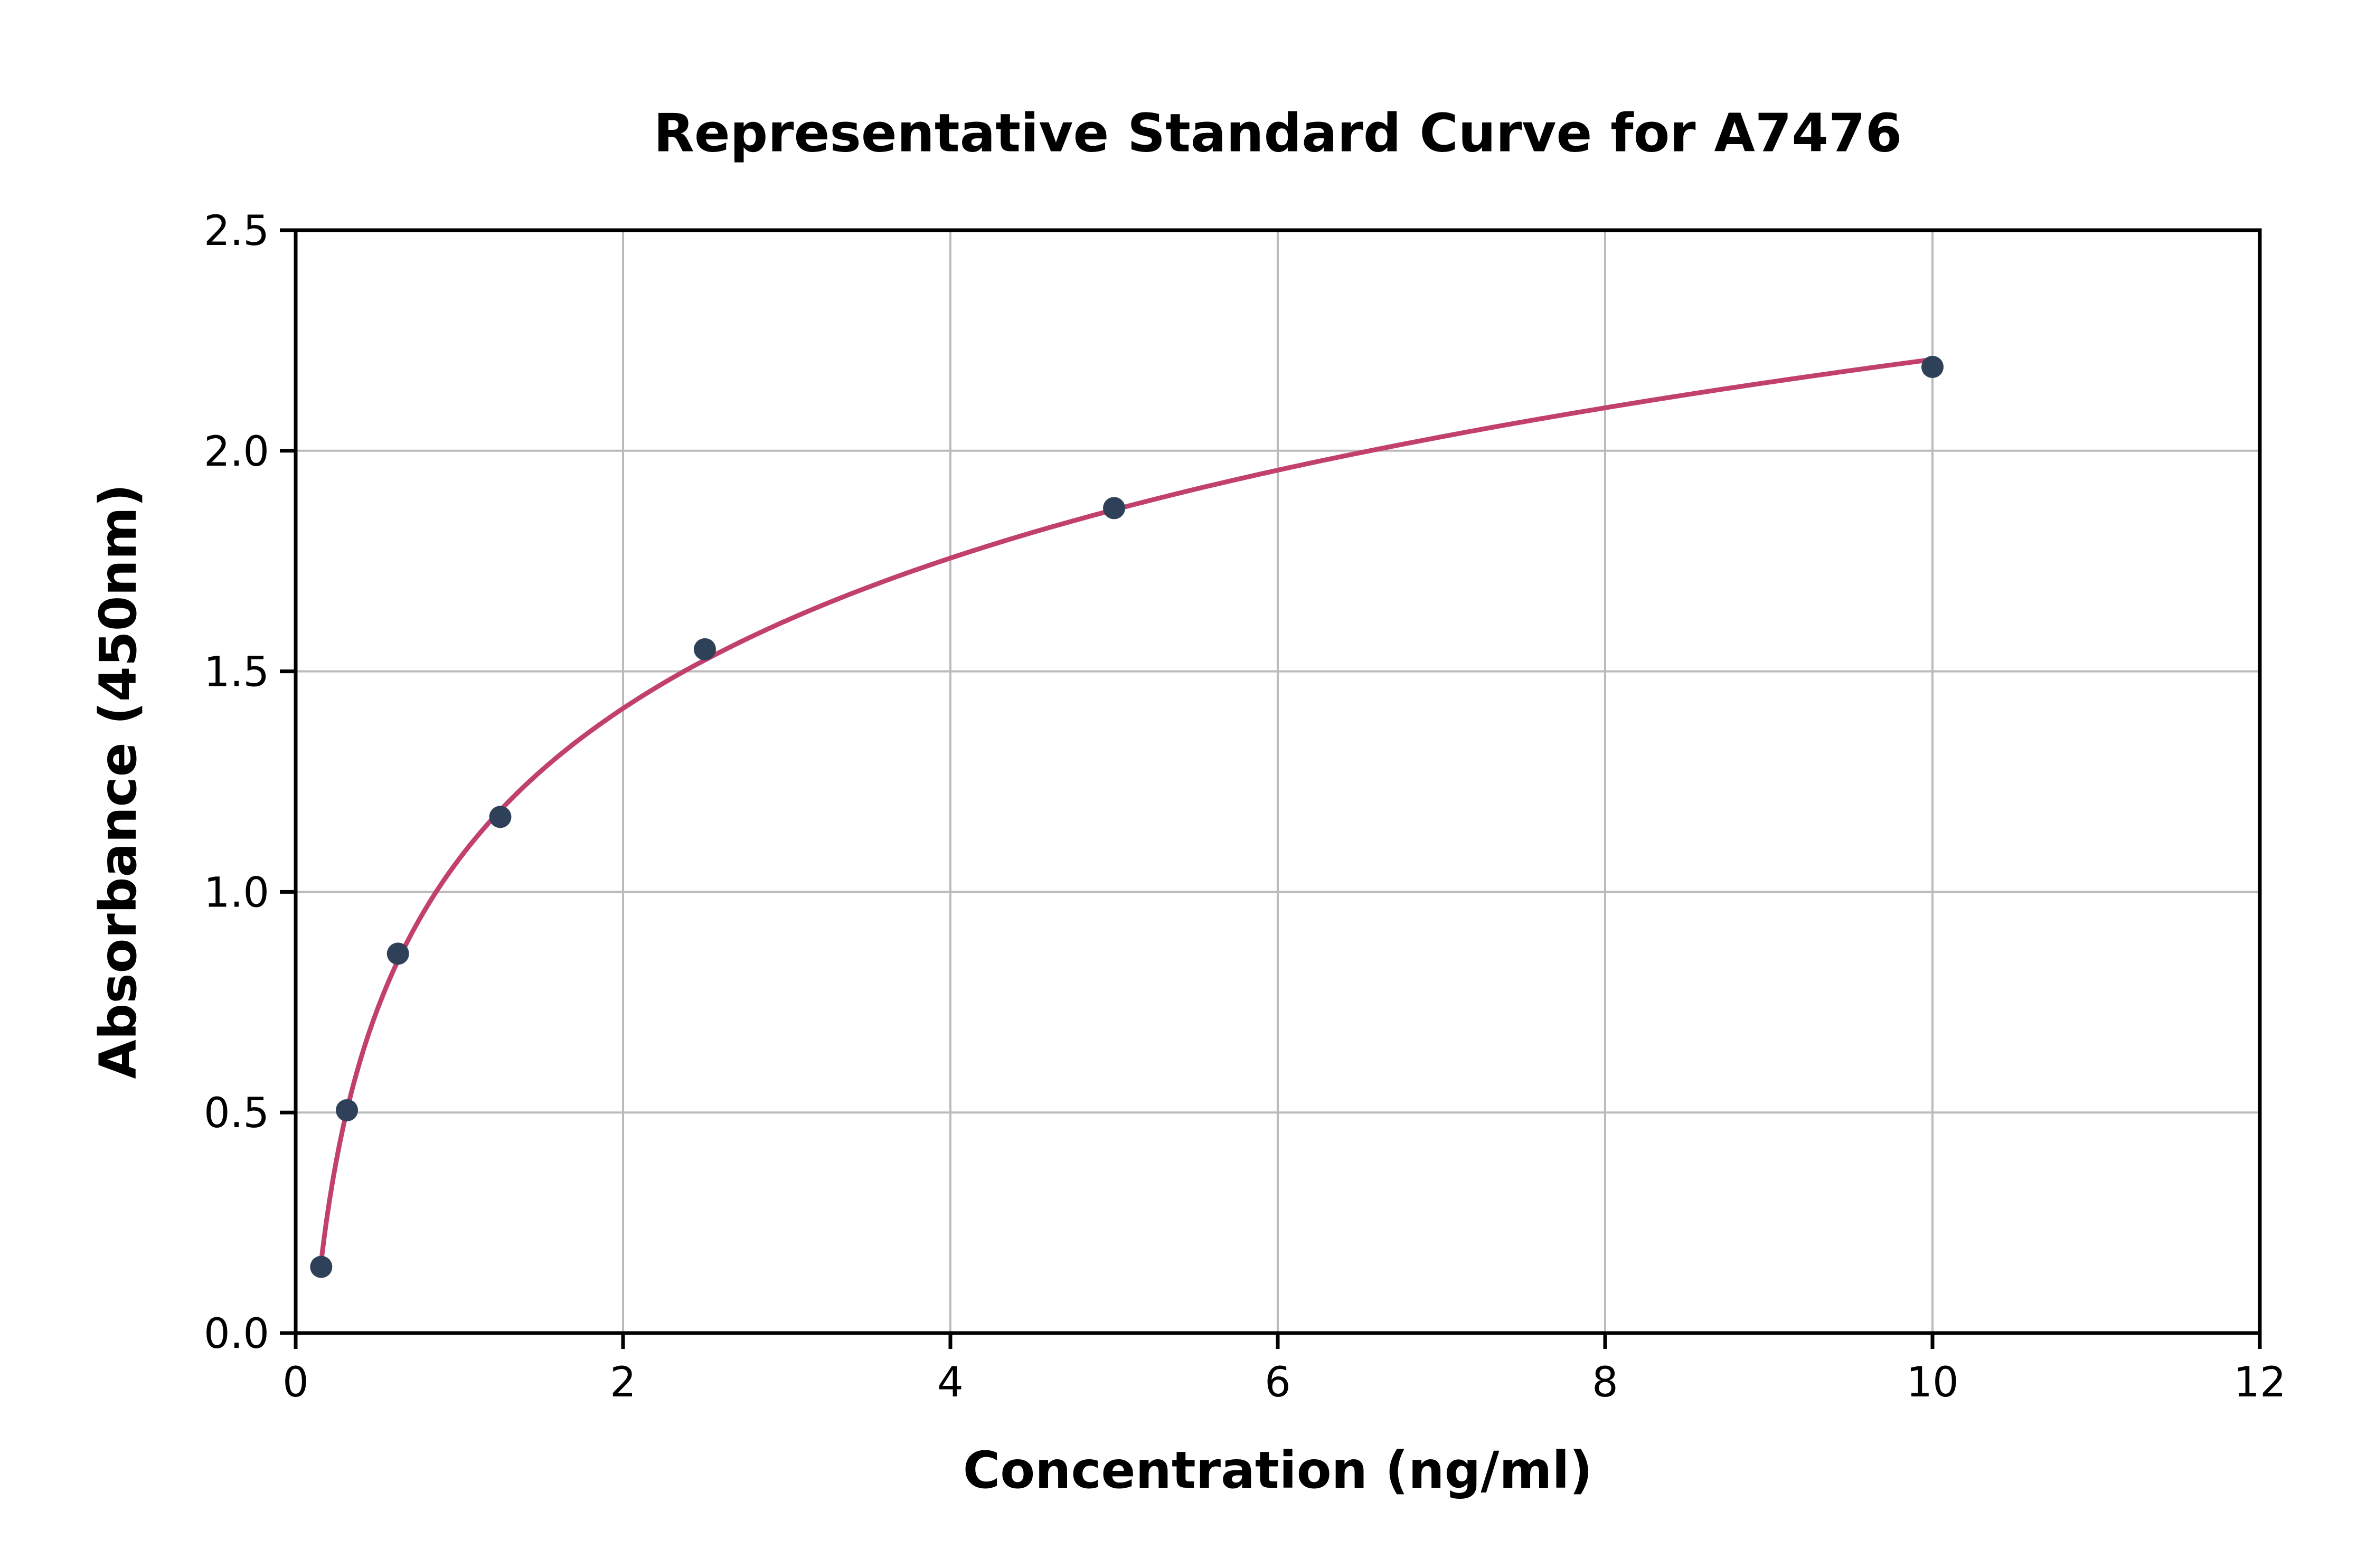 The width and height of the screenshot is (2376, 1568). Describe the element at coordinates (237, 893) in the screenshot. I see `y-tick-label: 1.0` at that location.